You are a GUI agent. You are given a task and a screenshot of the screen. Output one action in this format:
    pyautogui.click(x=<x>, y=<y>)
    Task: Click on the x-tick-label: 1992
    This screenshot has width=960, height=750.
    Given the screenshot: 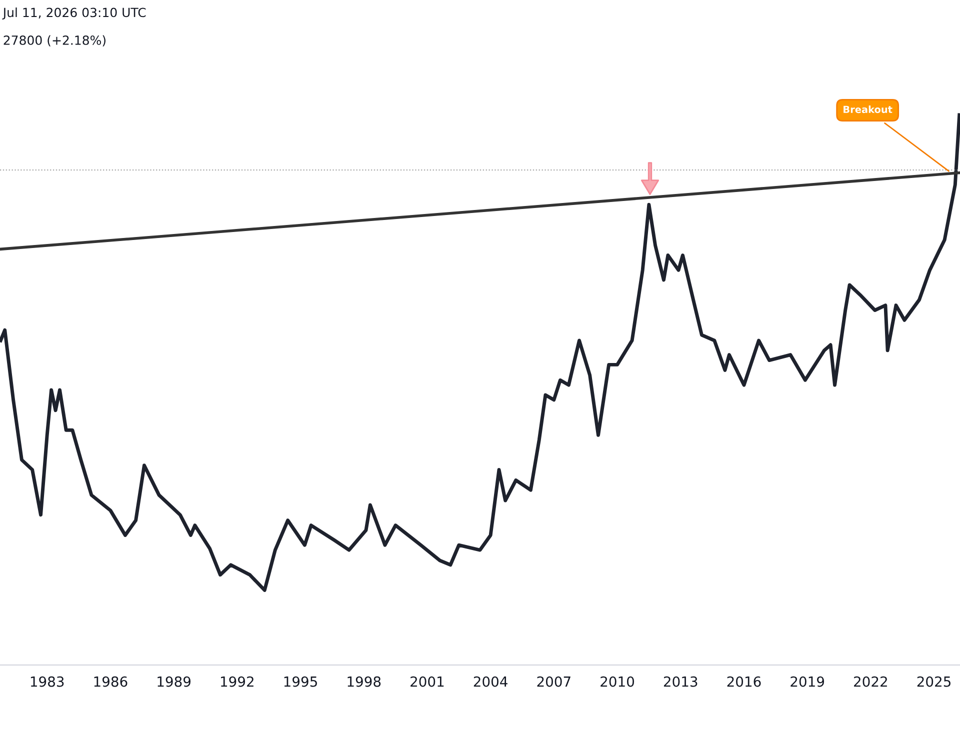 What is the action you would take?
    pyautogui.click(x=237, y=681)
    